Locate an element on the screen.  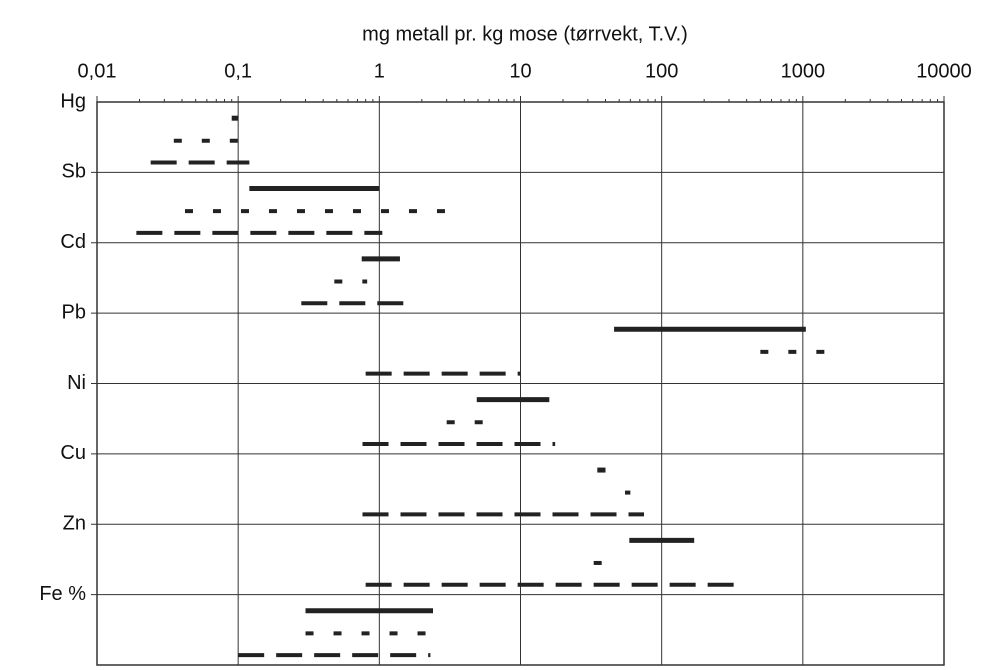
chart-title: mg metall pr. kg mose (tørrvekt, T.V.) is located at coordinates (525, 34).